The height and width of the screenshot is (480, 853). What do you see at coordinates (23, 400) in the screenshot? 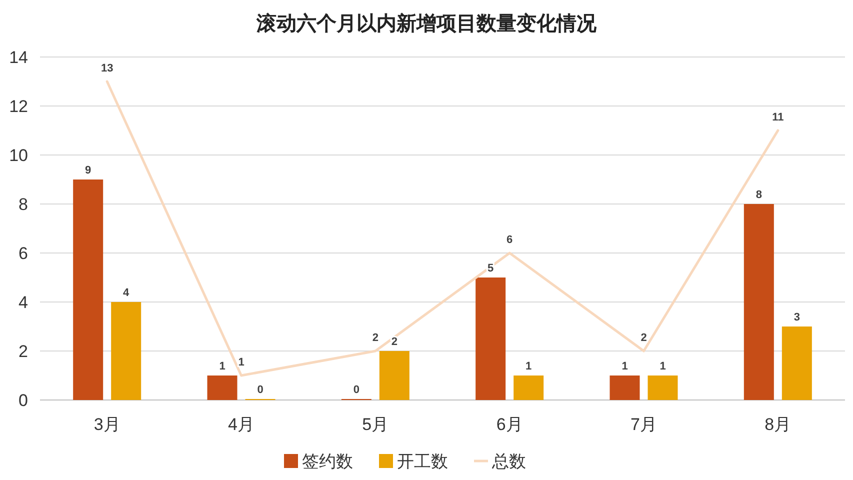
I see `y-tick-label: 0` at bounding box center [23, 400].